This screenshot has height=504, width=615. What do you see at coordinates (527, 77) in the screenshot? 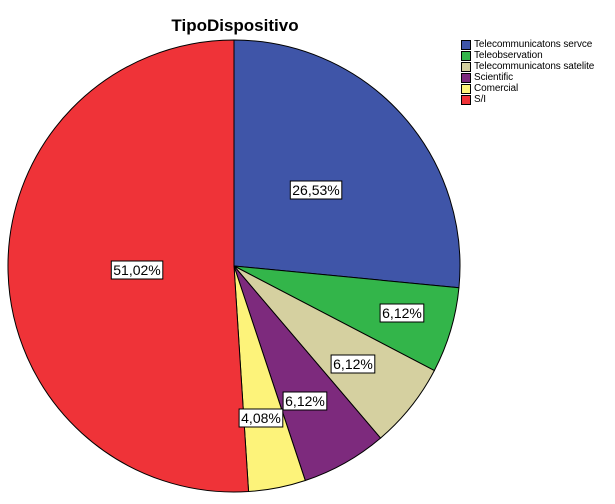
I see `legend-entry: Scientific` at bounding box center [527, 77].